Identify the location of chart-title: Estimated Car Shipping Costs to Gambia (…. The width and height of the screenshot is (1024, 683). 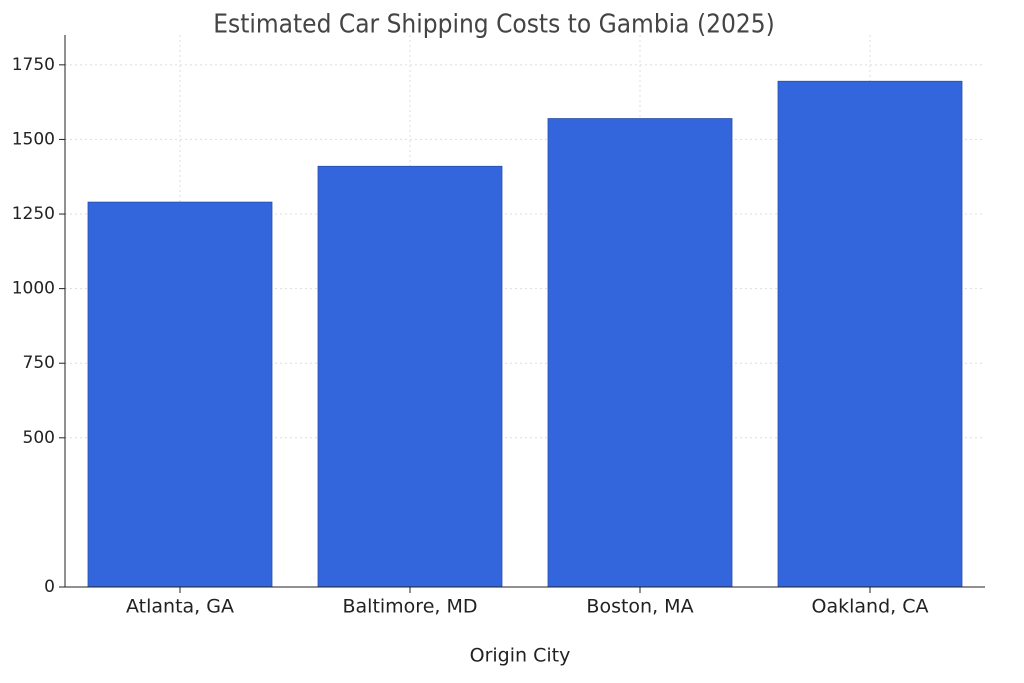
(493, 25).